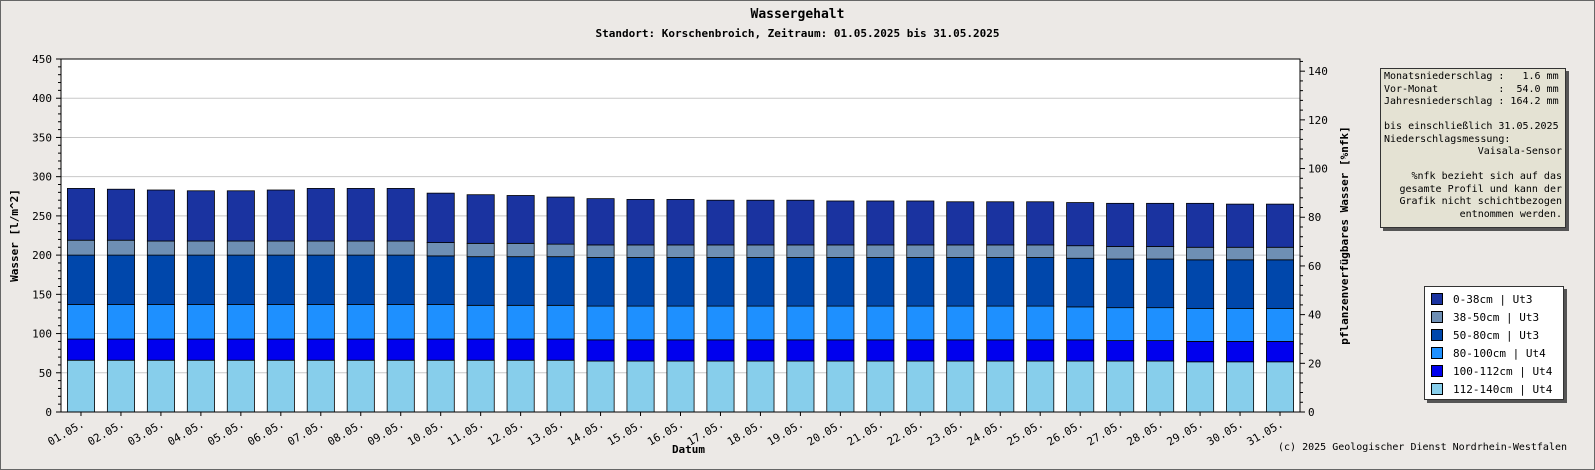 The width and height of the screenshot is (1595, 470). I want to click on x-tick-label: 23.05., so click(945, 432).